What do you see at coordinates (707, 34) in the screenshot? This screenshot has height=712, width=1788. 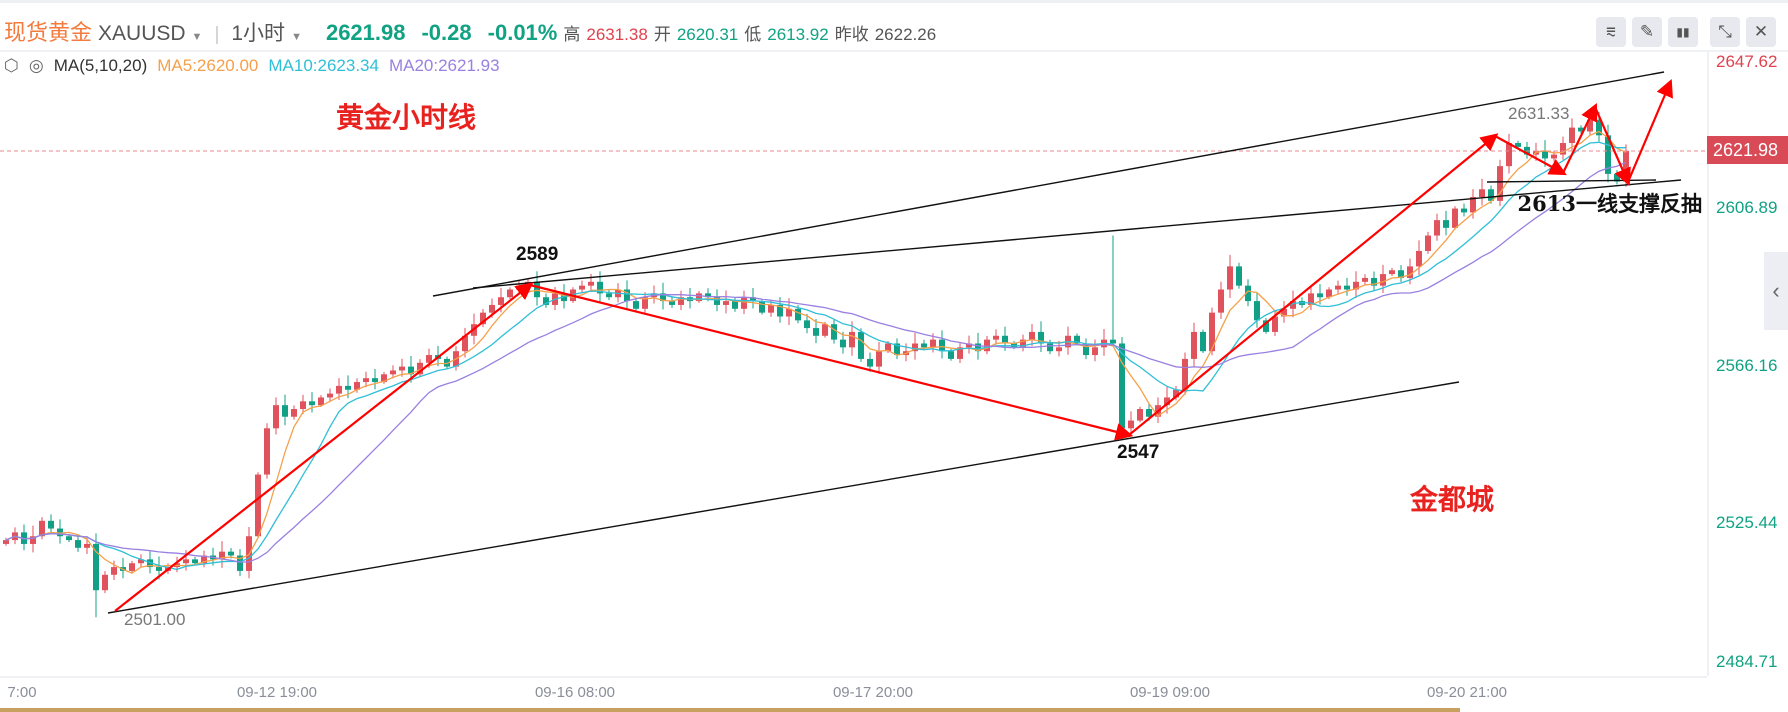 I see `open-value: 2620.31` at bounding box center [707, 34].